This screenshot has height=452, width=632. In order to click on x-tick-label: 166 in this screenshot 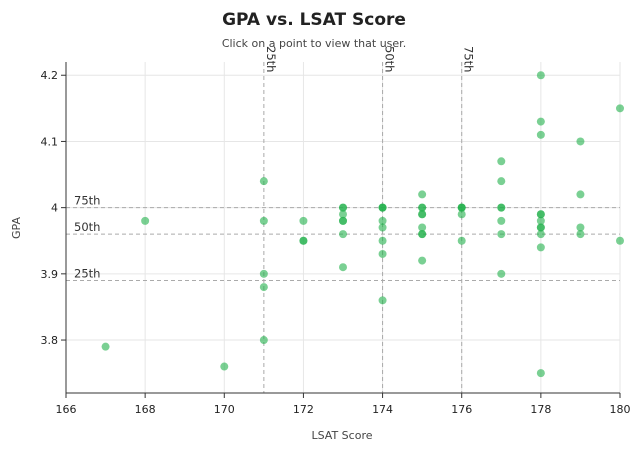, I will do `click(66, 409)`.